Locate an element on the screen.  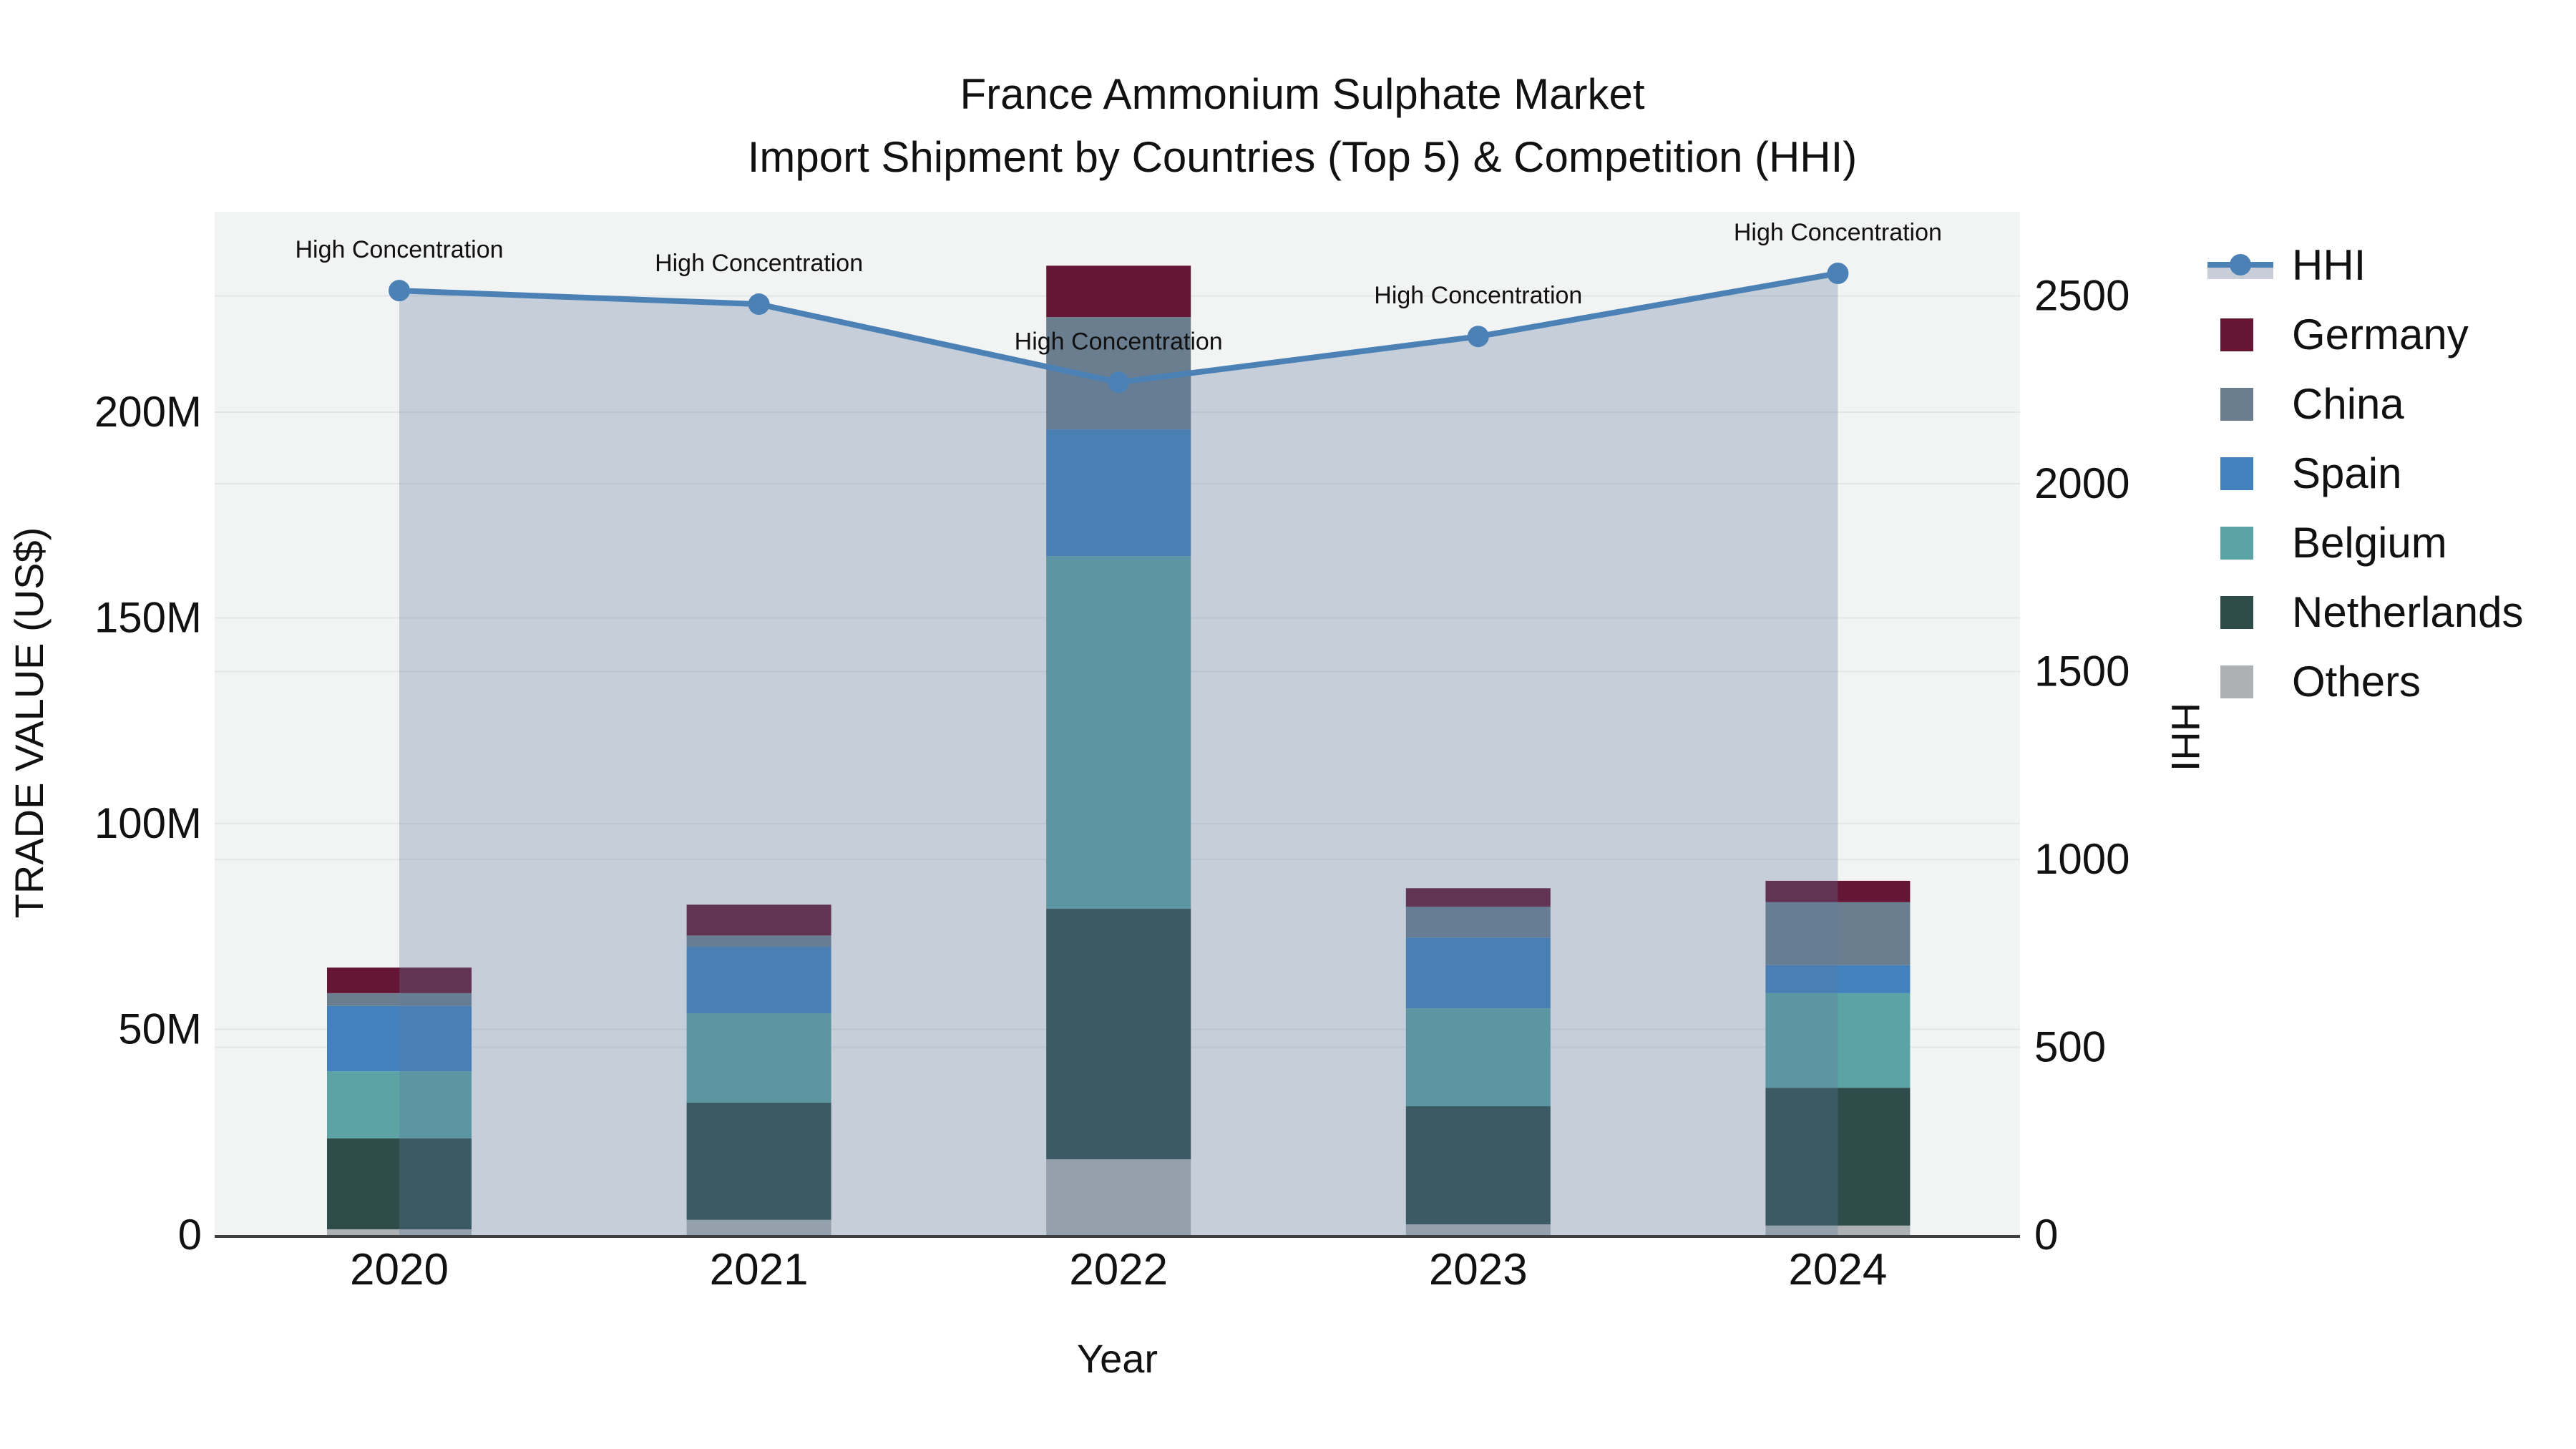
bar-segment-2021-netherlands is located at coordinates (758, 1161).